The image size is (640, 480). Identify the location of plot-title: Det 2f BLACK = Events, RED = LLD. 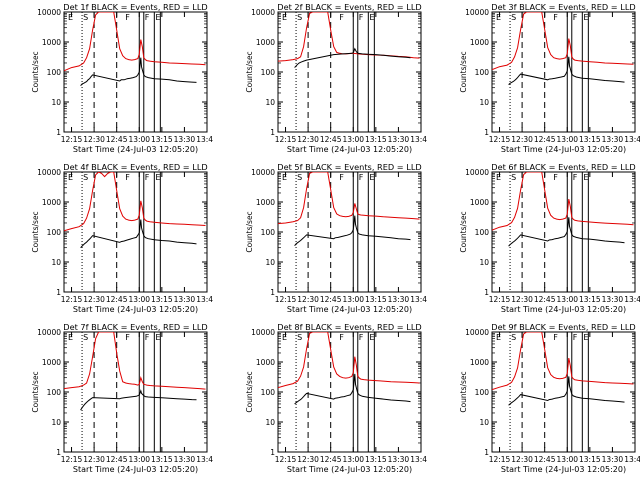
(349, 7).